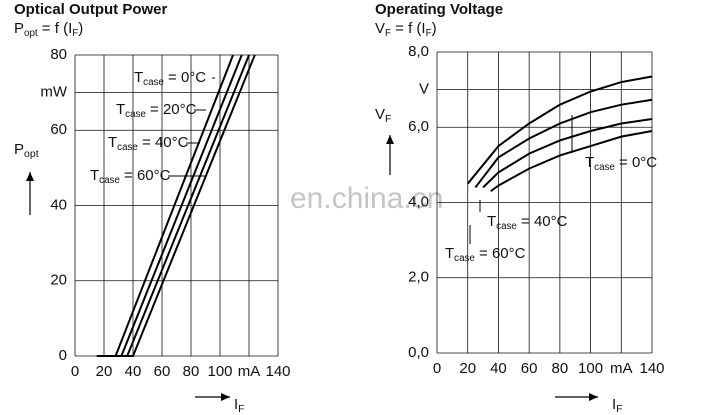 The width and height of the screenshot is (720, 415). What do you see at coordinates (418, 277) in the screenshot?
I see `y-tick-label: 2,0` at bounding box center [418, 277].